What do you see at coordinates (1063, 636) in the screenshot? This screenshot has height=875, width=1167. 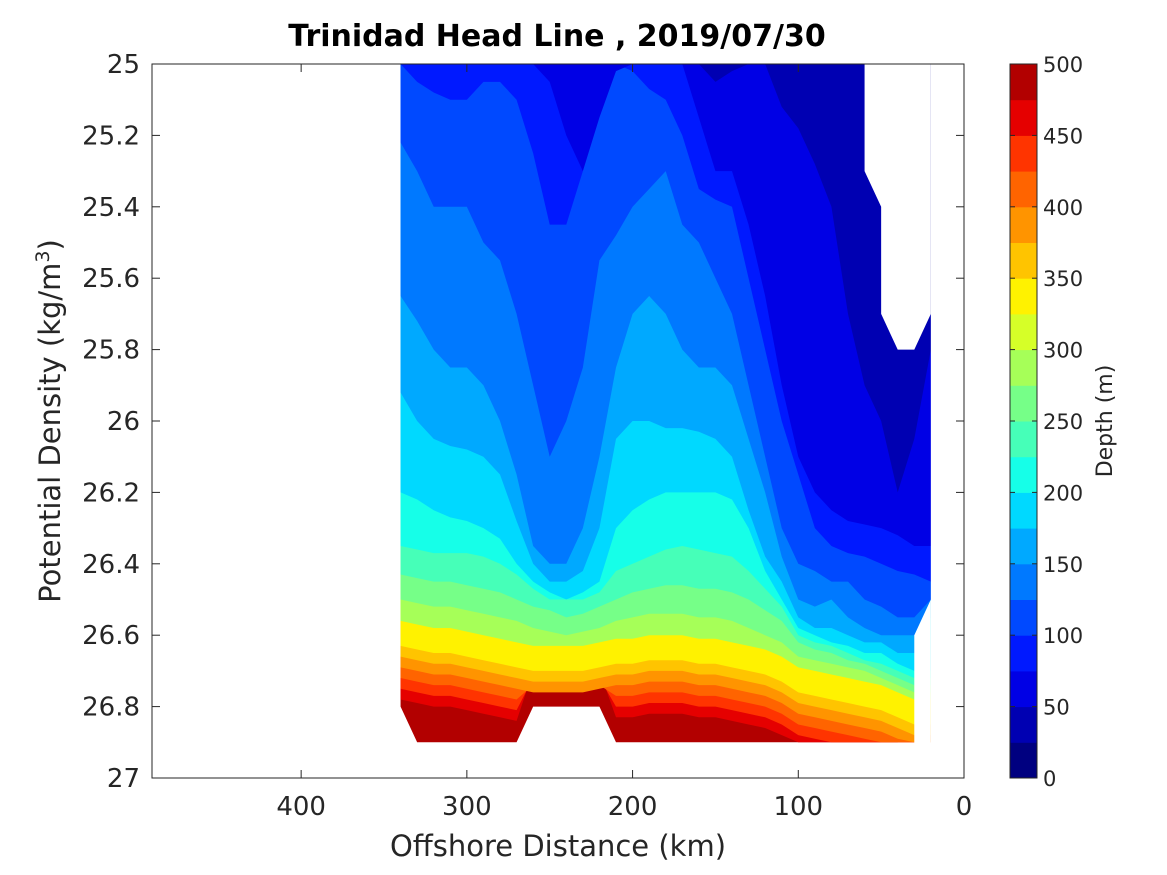 I see `colorbar-tick-label: 100` at bounding box center [1063, 636].